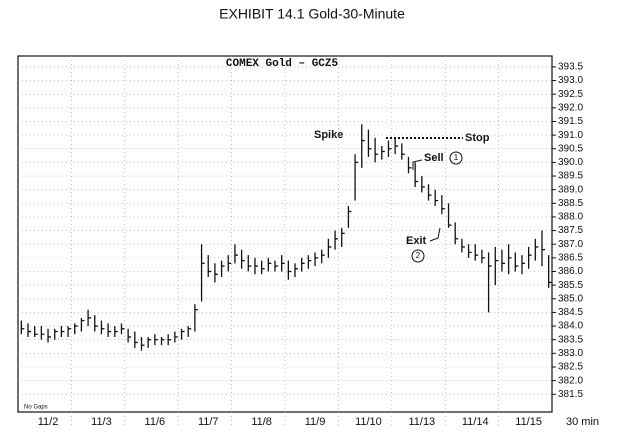 The image size is (625, 443). What do you see at coordinates (570, 367) in the screenshot?
I see `y-tick-label: 382.5` at bounding box center [570, 367].